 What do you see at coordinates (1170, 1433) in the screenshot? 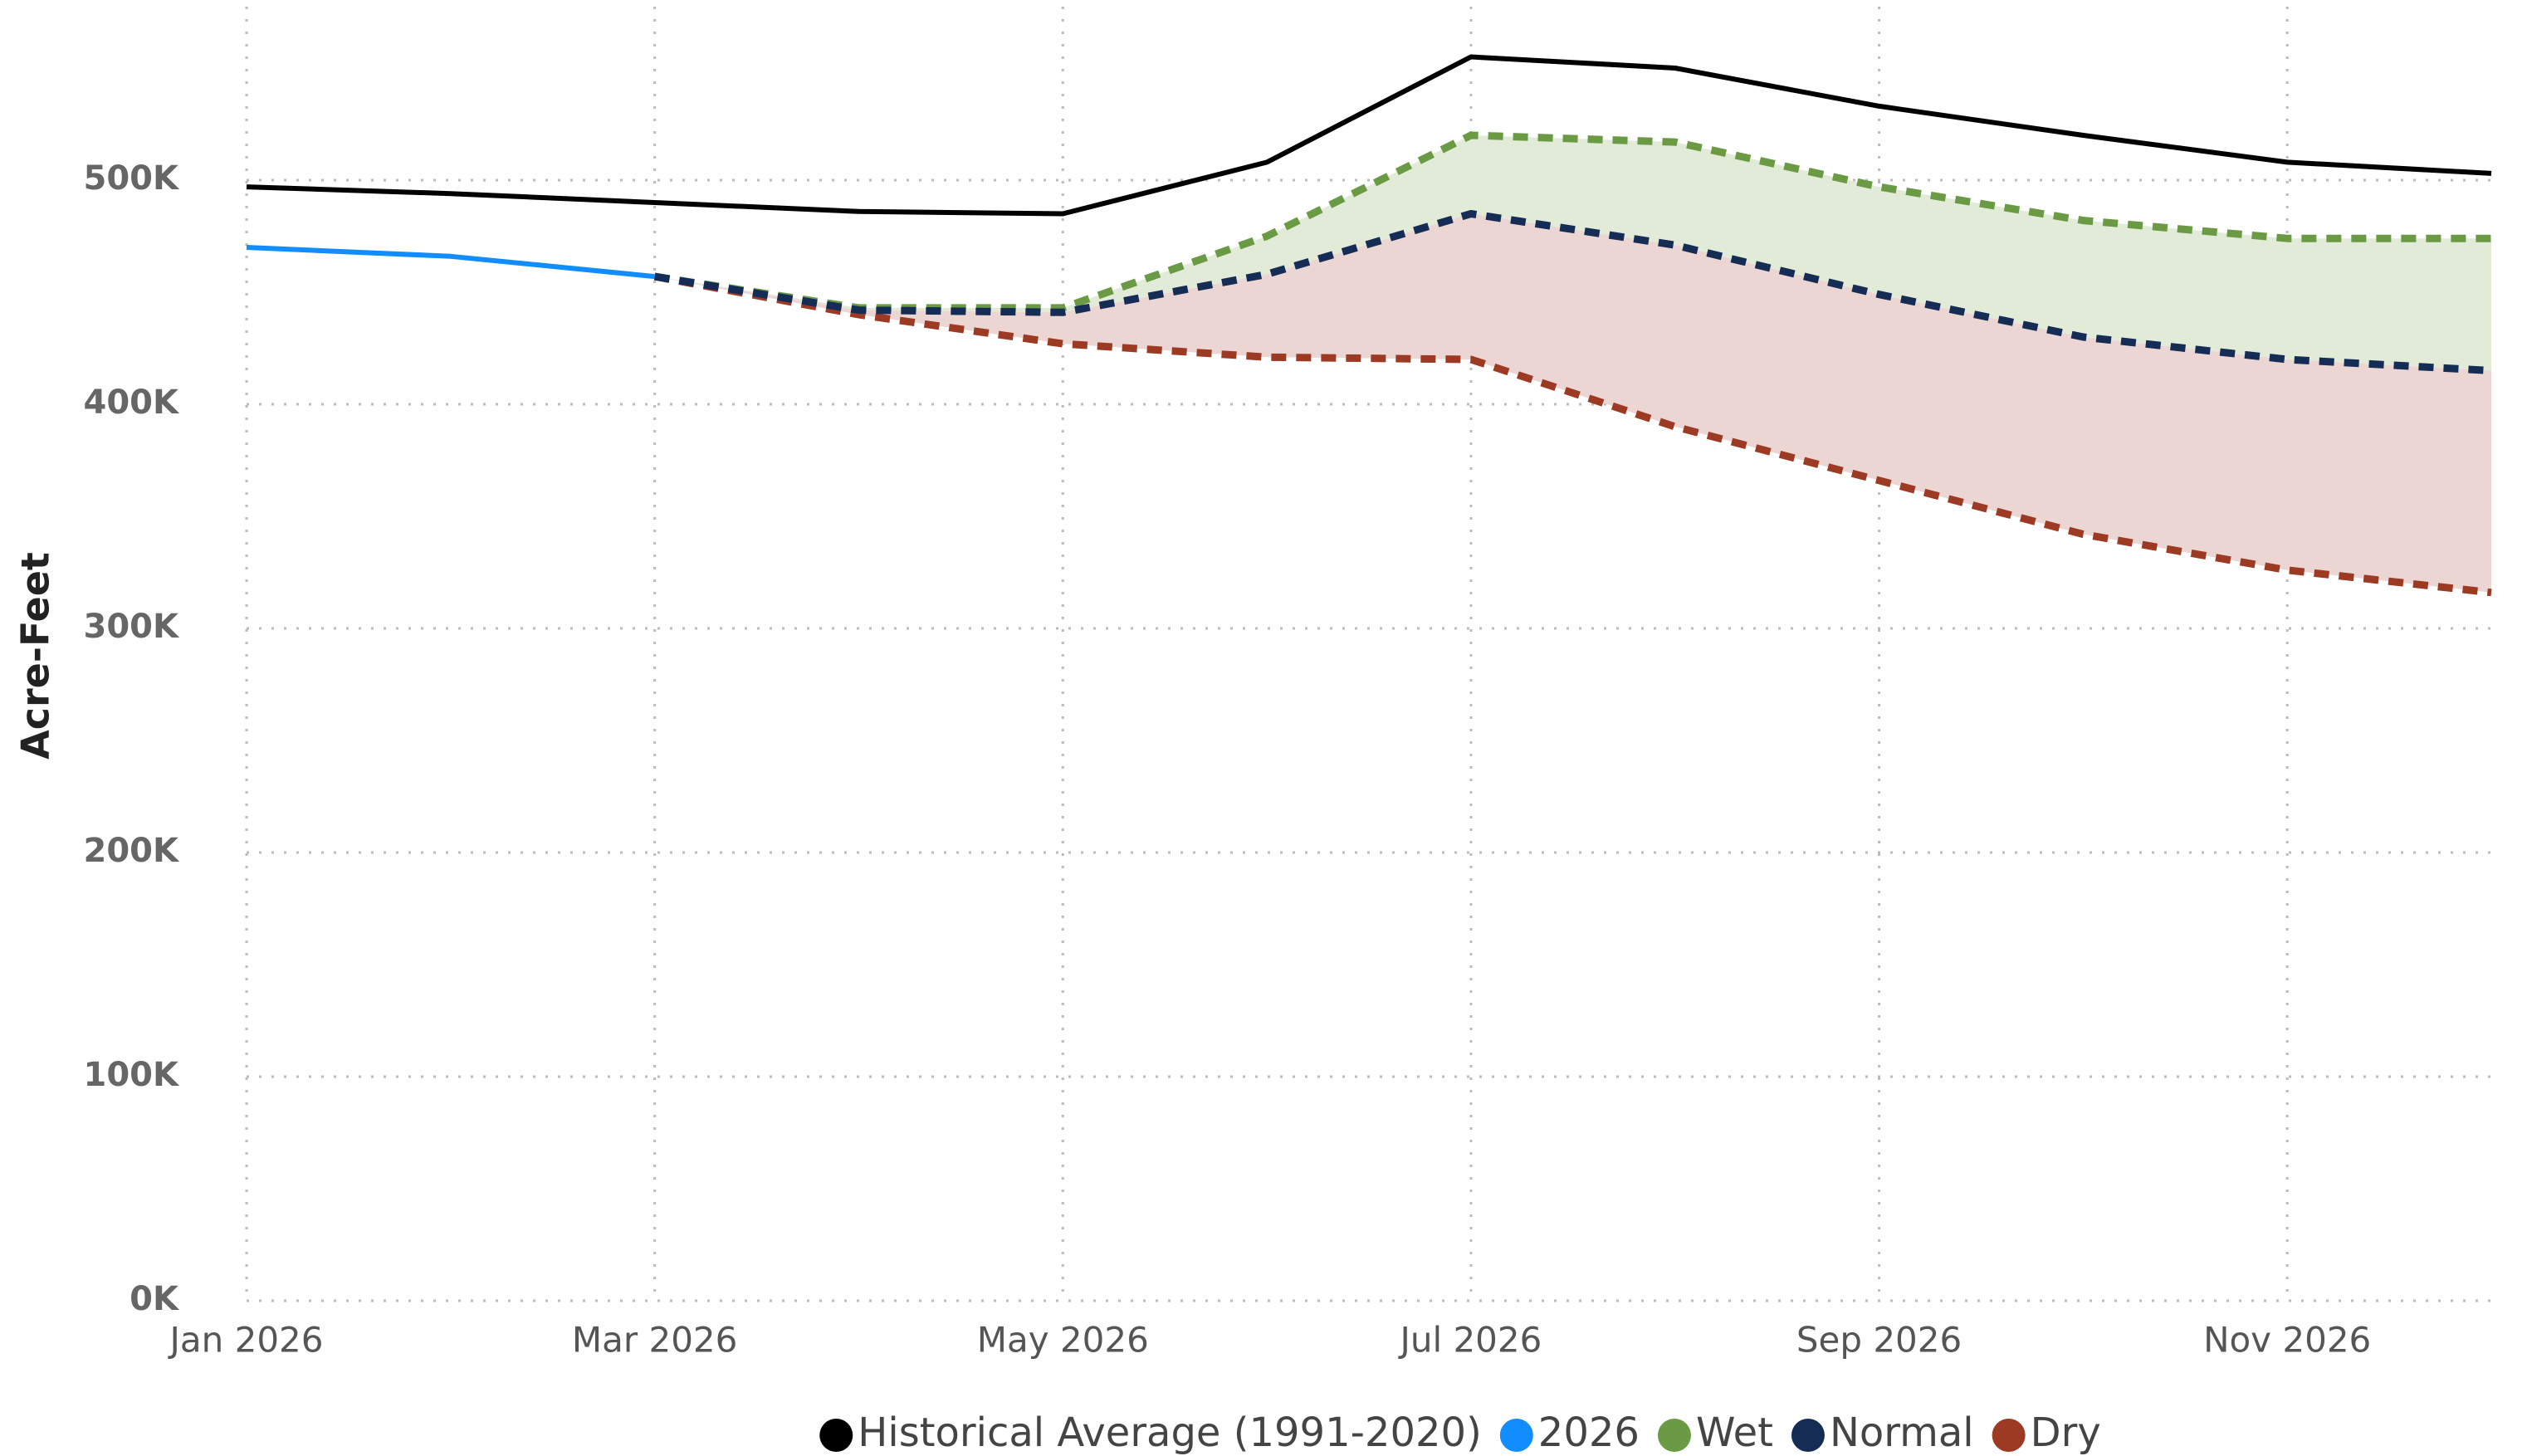
I see `legend-label: Historical Average (1991-2020)` at bounding box center [1170, 1433].